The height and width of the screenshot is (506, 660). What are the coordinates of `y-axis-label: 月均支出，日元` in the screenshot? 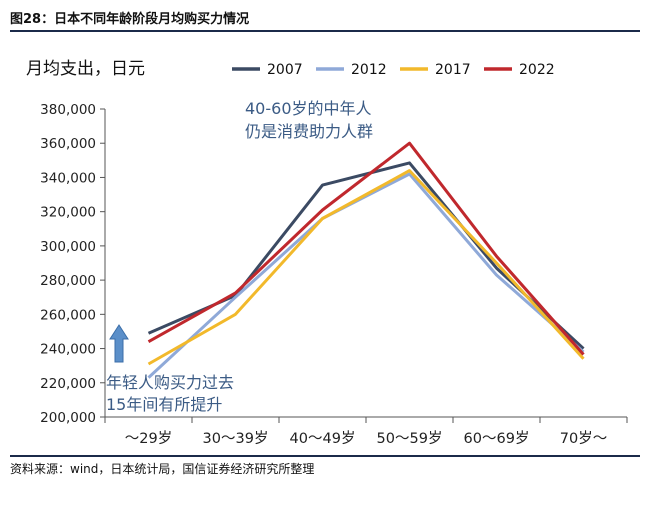 It's located at (85, 69).